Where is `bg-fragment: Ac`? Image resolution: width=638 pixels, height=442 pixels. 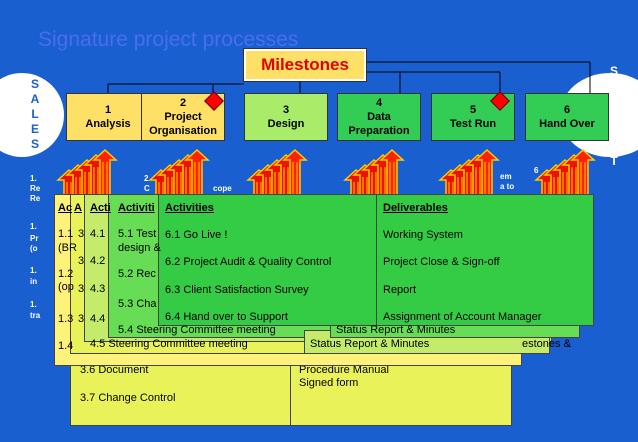
bg-fragment: Ac is located at coordinates (65, 208).